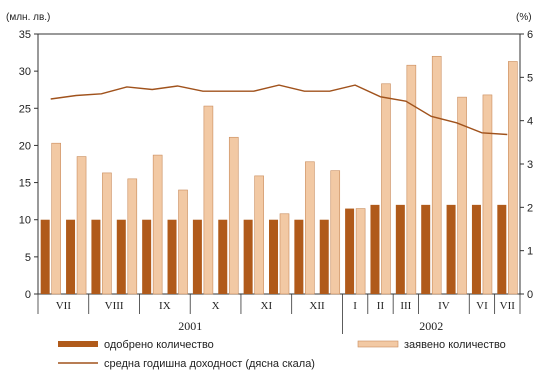 Image resolution: width=543 pixels, height=371 pixels. What do you see at coordinates (524, 17) in the screenshot?
I see `right-axis-unit: (%)` at bounding box center [524, 17].